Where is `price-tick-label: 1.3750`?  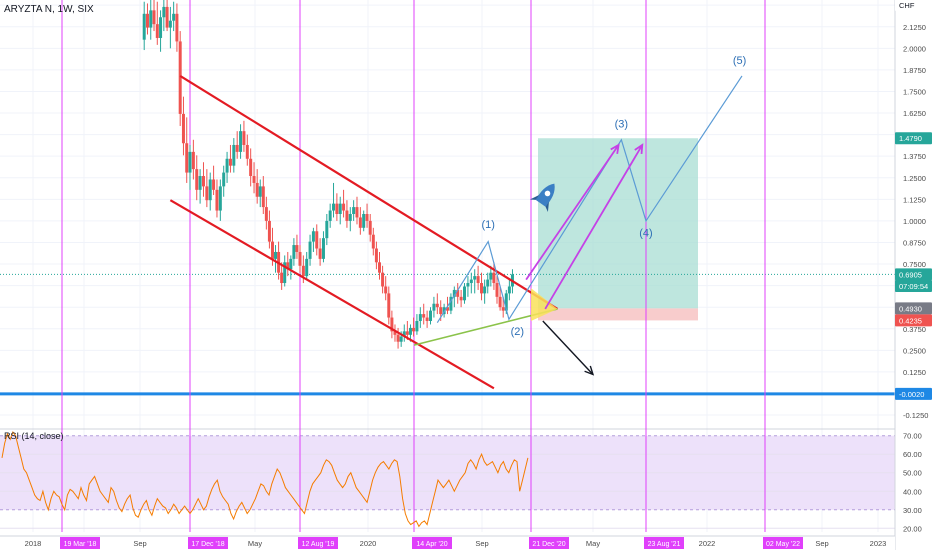 price-tick-label: 1.3750 is located at coordinates (914, 156).